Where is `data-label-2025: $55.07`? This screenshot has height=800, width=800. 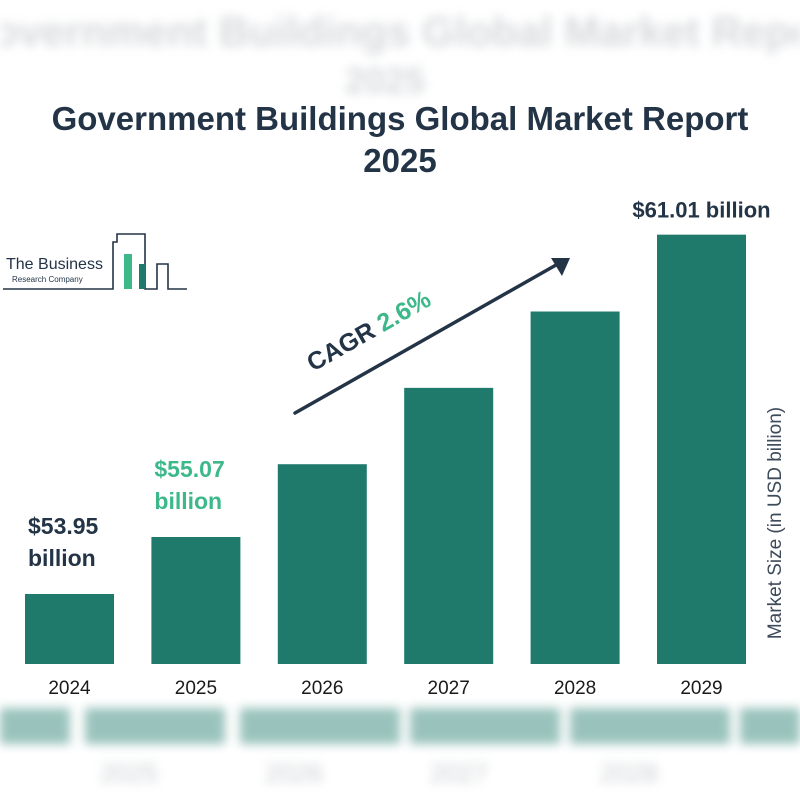 data-label-2025: $55.07 is located at coordinates (189, 469).